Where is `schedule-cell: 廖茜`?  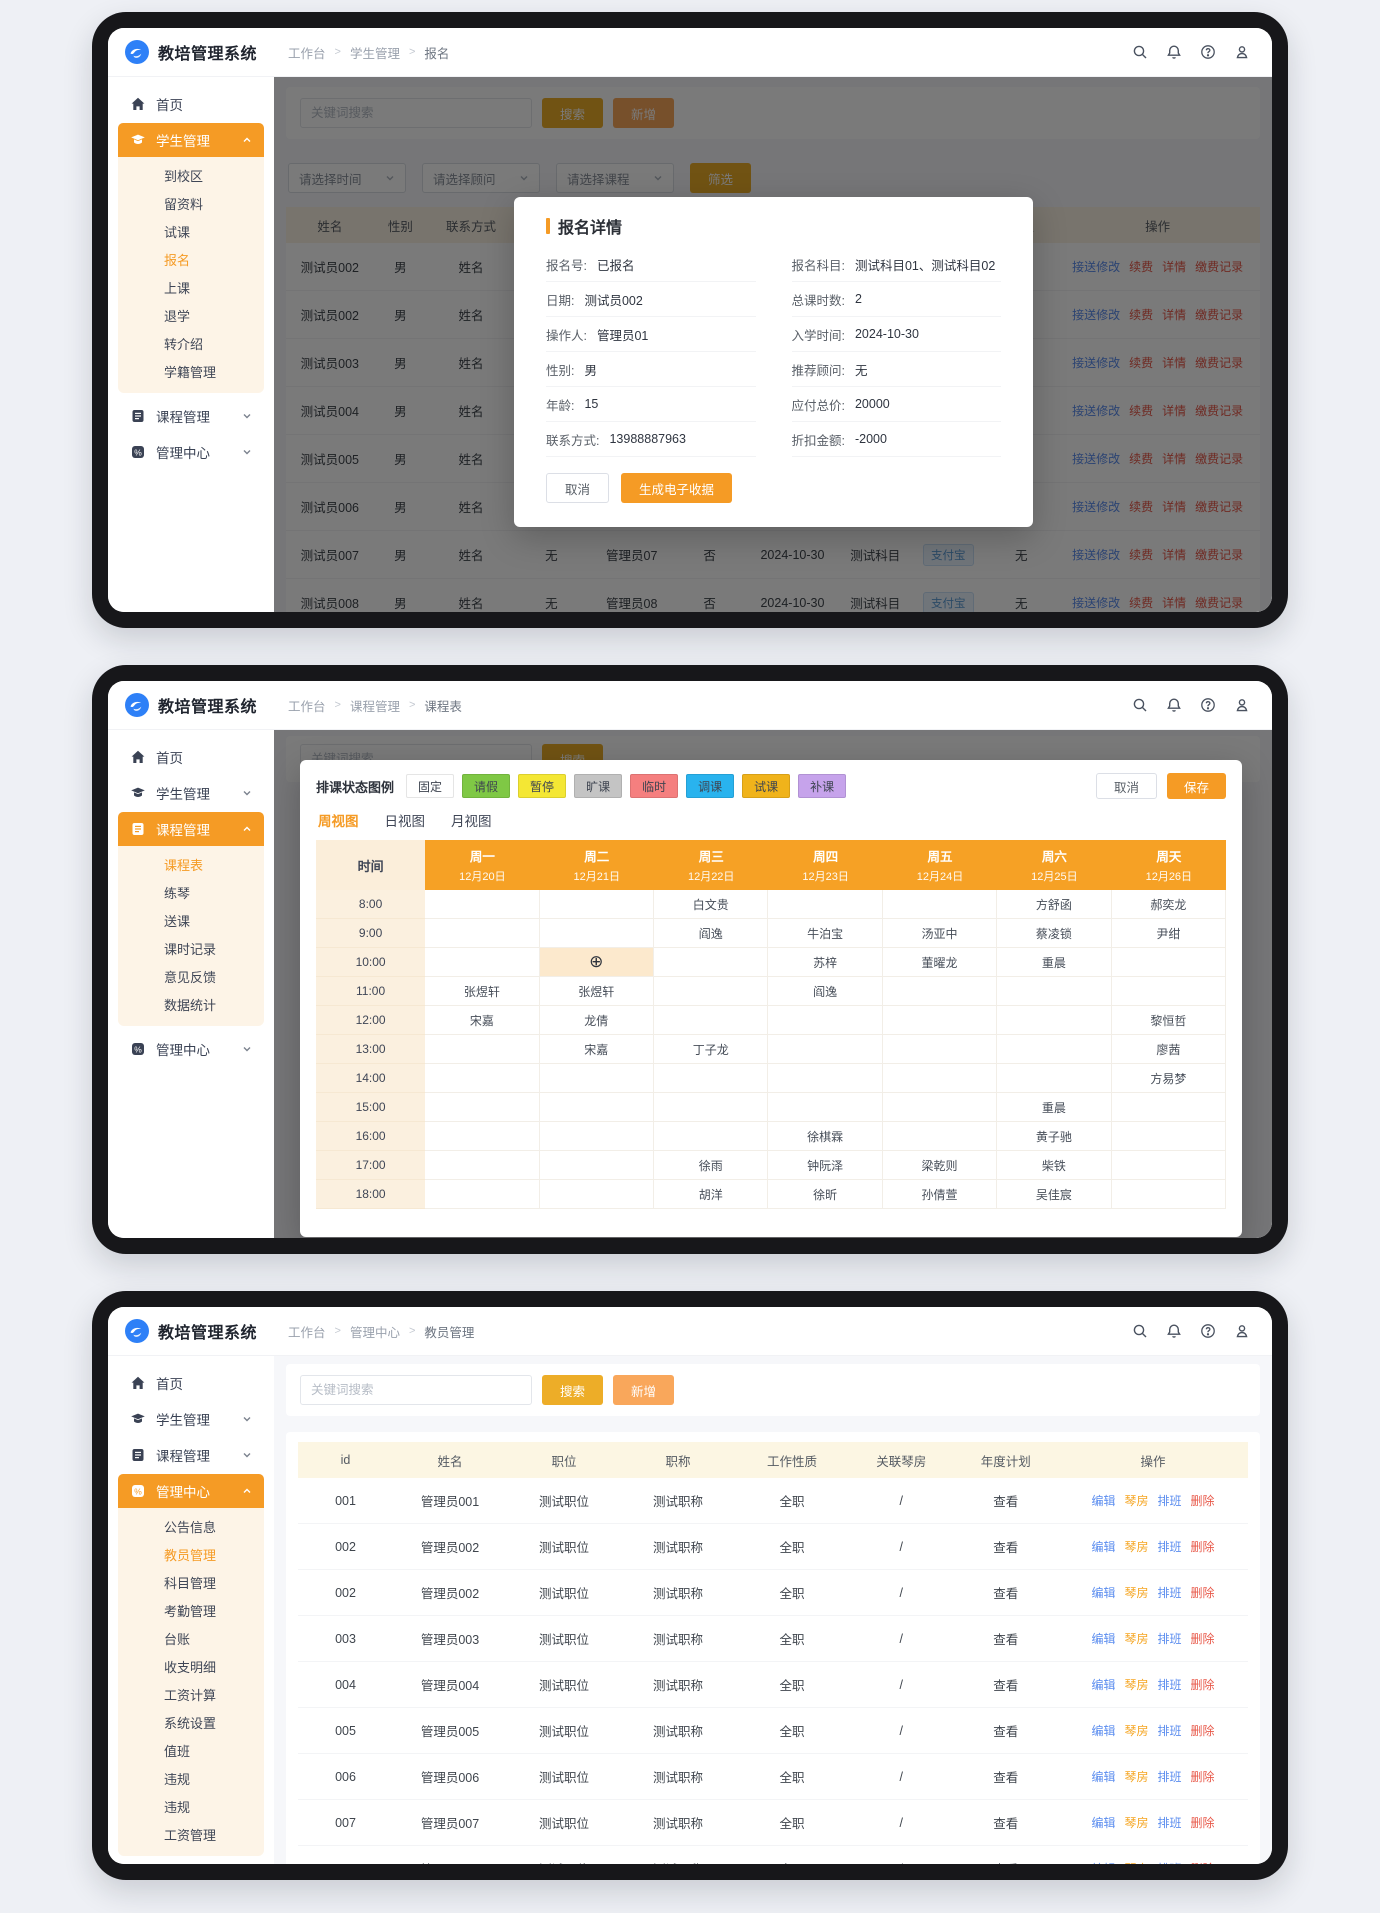
schedule-cell: 廖茜 is located at coordinates (1169, 1049).